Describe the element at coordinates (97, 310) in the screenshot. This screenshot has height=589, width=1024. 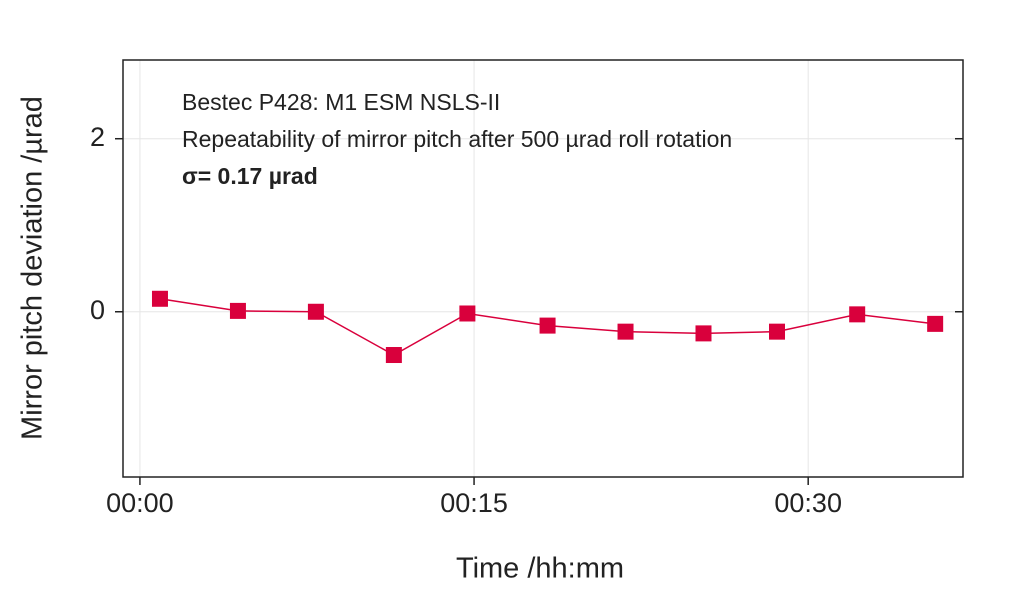
I see `y-tick-label: 0` at that location.